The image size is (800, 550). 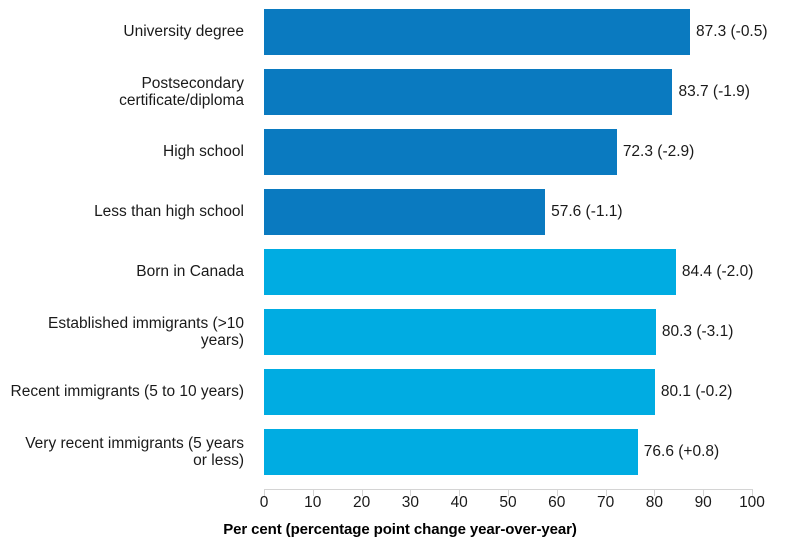 I want to click on x-axis-tick-label: 70, so click(x=605, y=502).